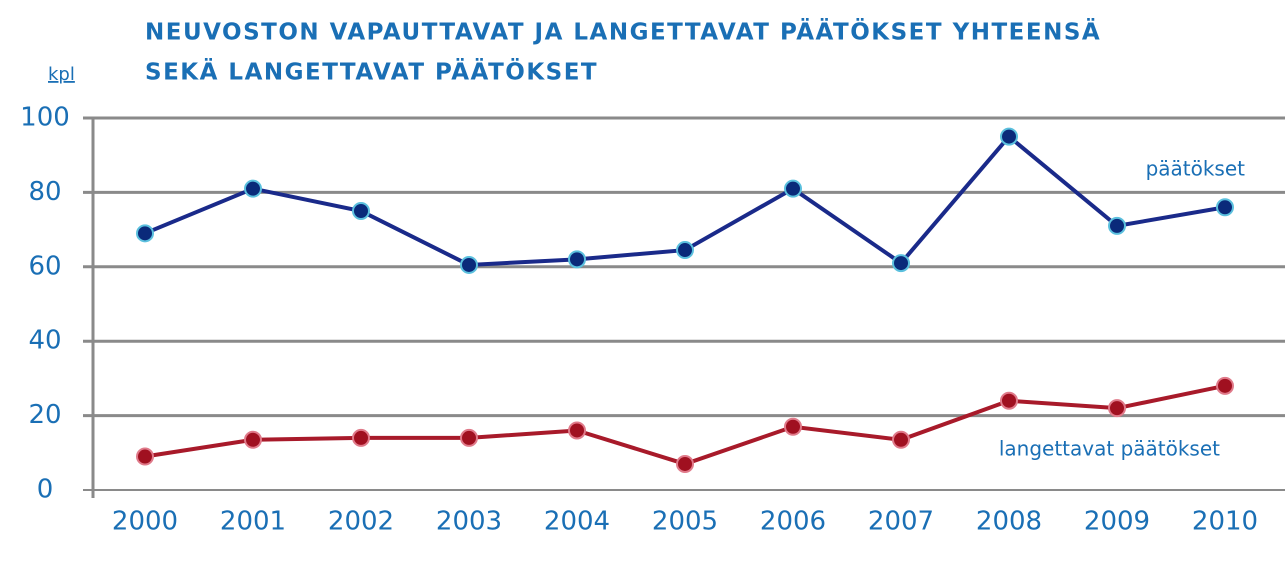 The height and width of the screenshot is (568, 1285). What do you see at coordinates (44, 415) in the screenshot?
I see `y-tick-label: 20` at bounding box center [44, 415].